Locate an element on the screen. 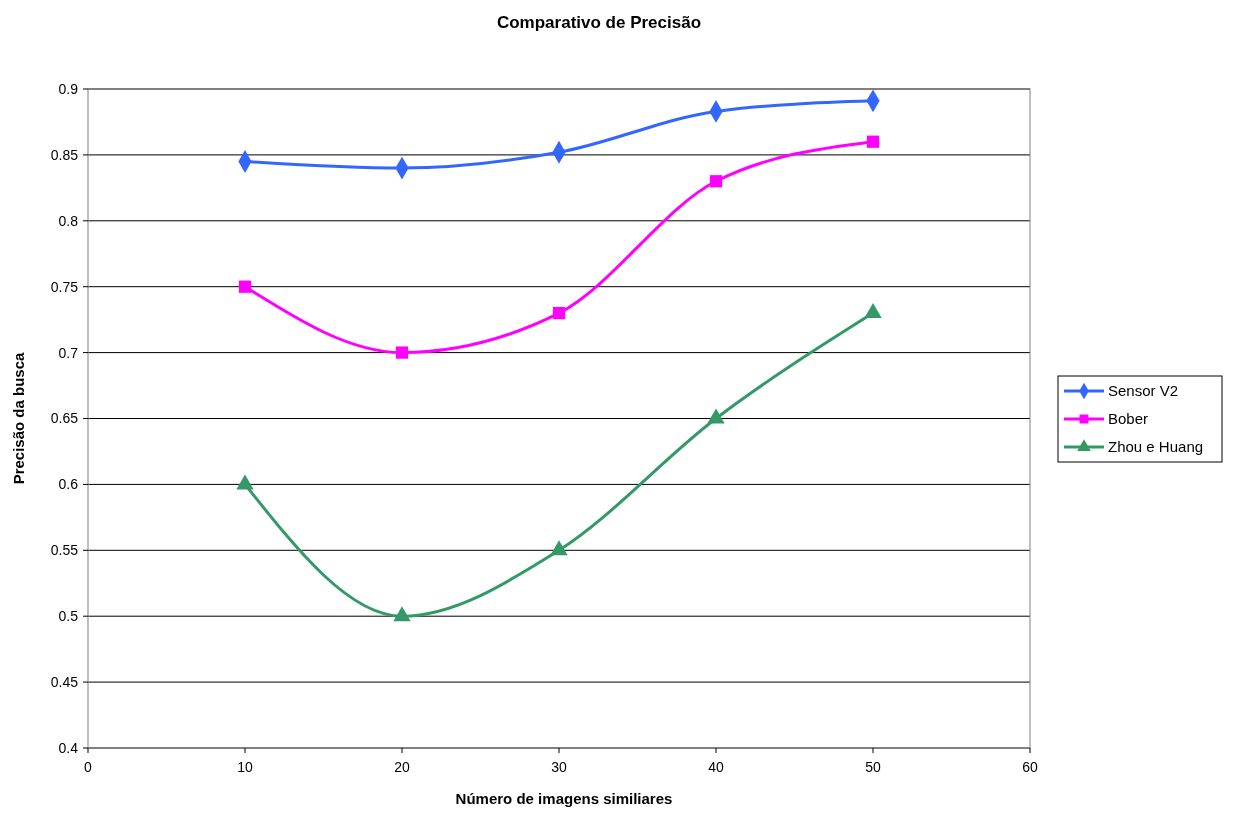 Image resolution: width=1236 pixels, height=817 pixels. y-tick-label: 0.5 is located at coordinates (68, 616).